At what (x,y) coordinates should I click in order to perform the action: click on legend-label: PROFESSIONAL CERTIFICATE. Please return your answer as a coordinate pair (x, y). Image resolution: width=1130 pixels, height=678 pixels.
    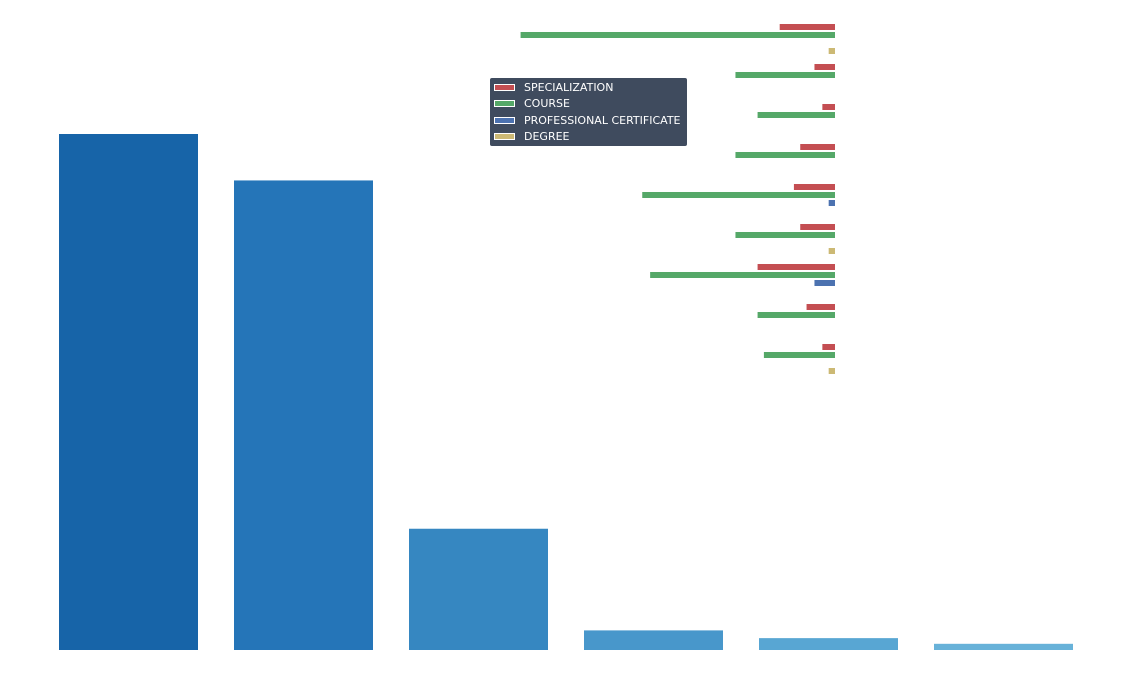
    Looking at the image, I should click on (602, 120).